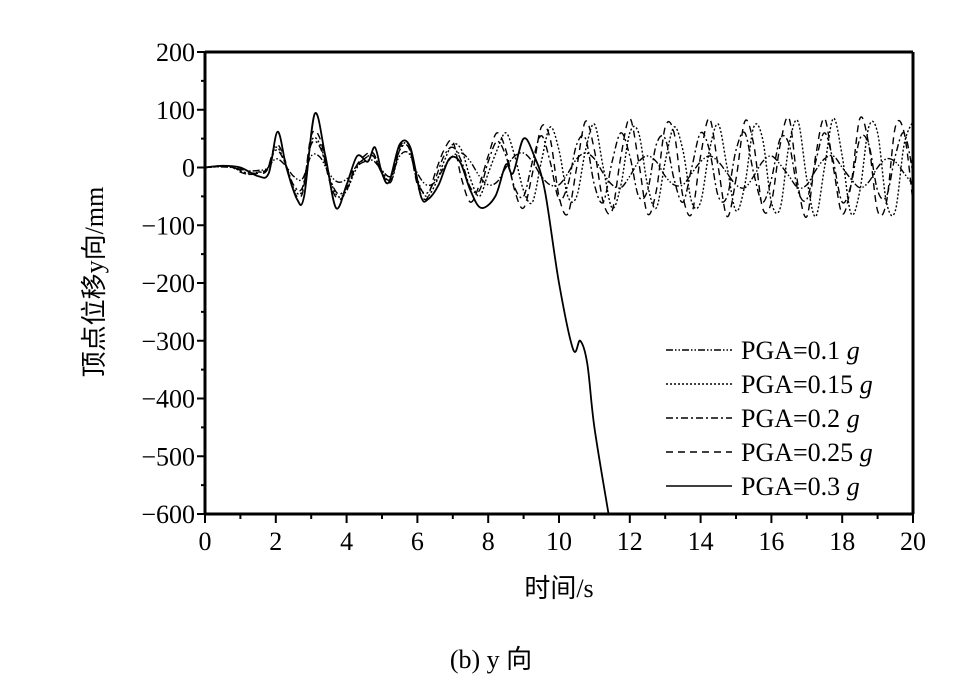 The height and width of the screenshot is (699, 970). What do you see at coordinates (794, 350) in the screenshot?
I see `legend-label-text: PGA=0.1` at bounding box center [794, 350].